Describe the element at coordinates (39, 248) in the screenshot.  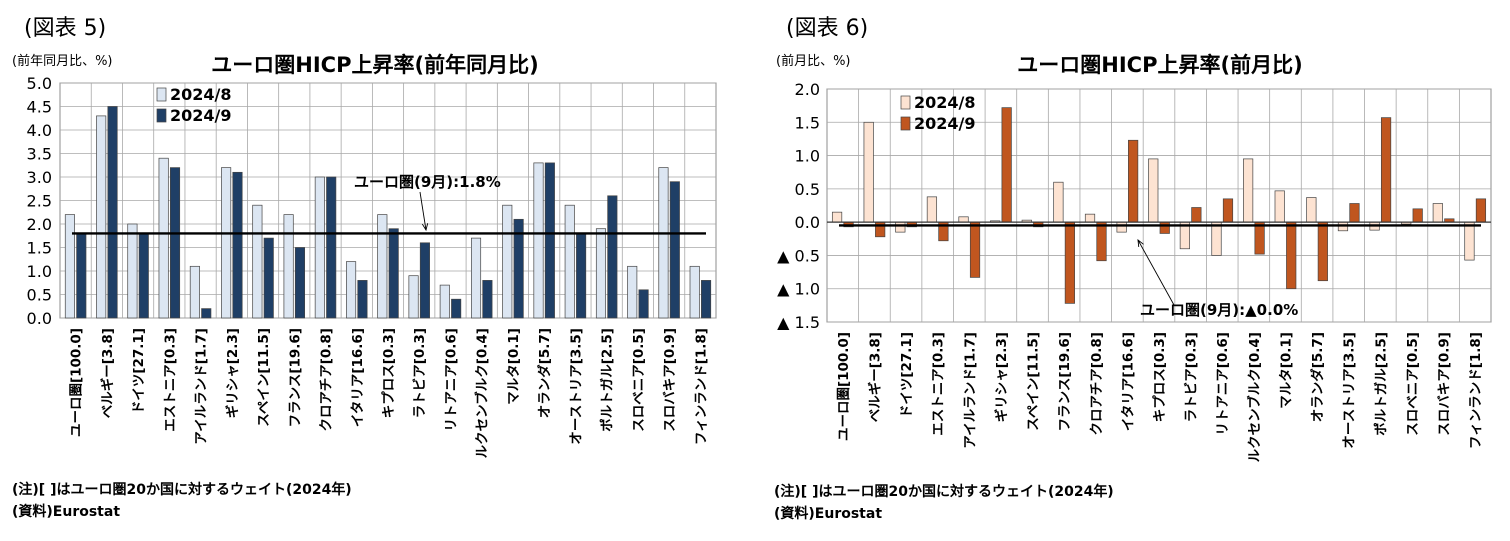
I see `y-tick-label: 1.5` at that location.